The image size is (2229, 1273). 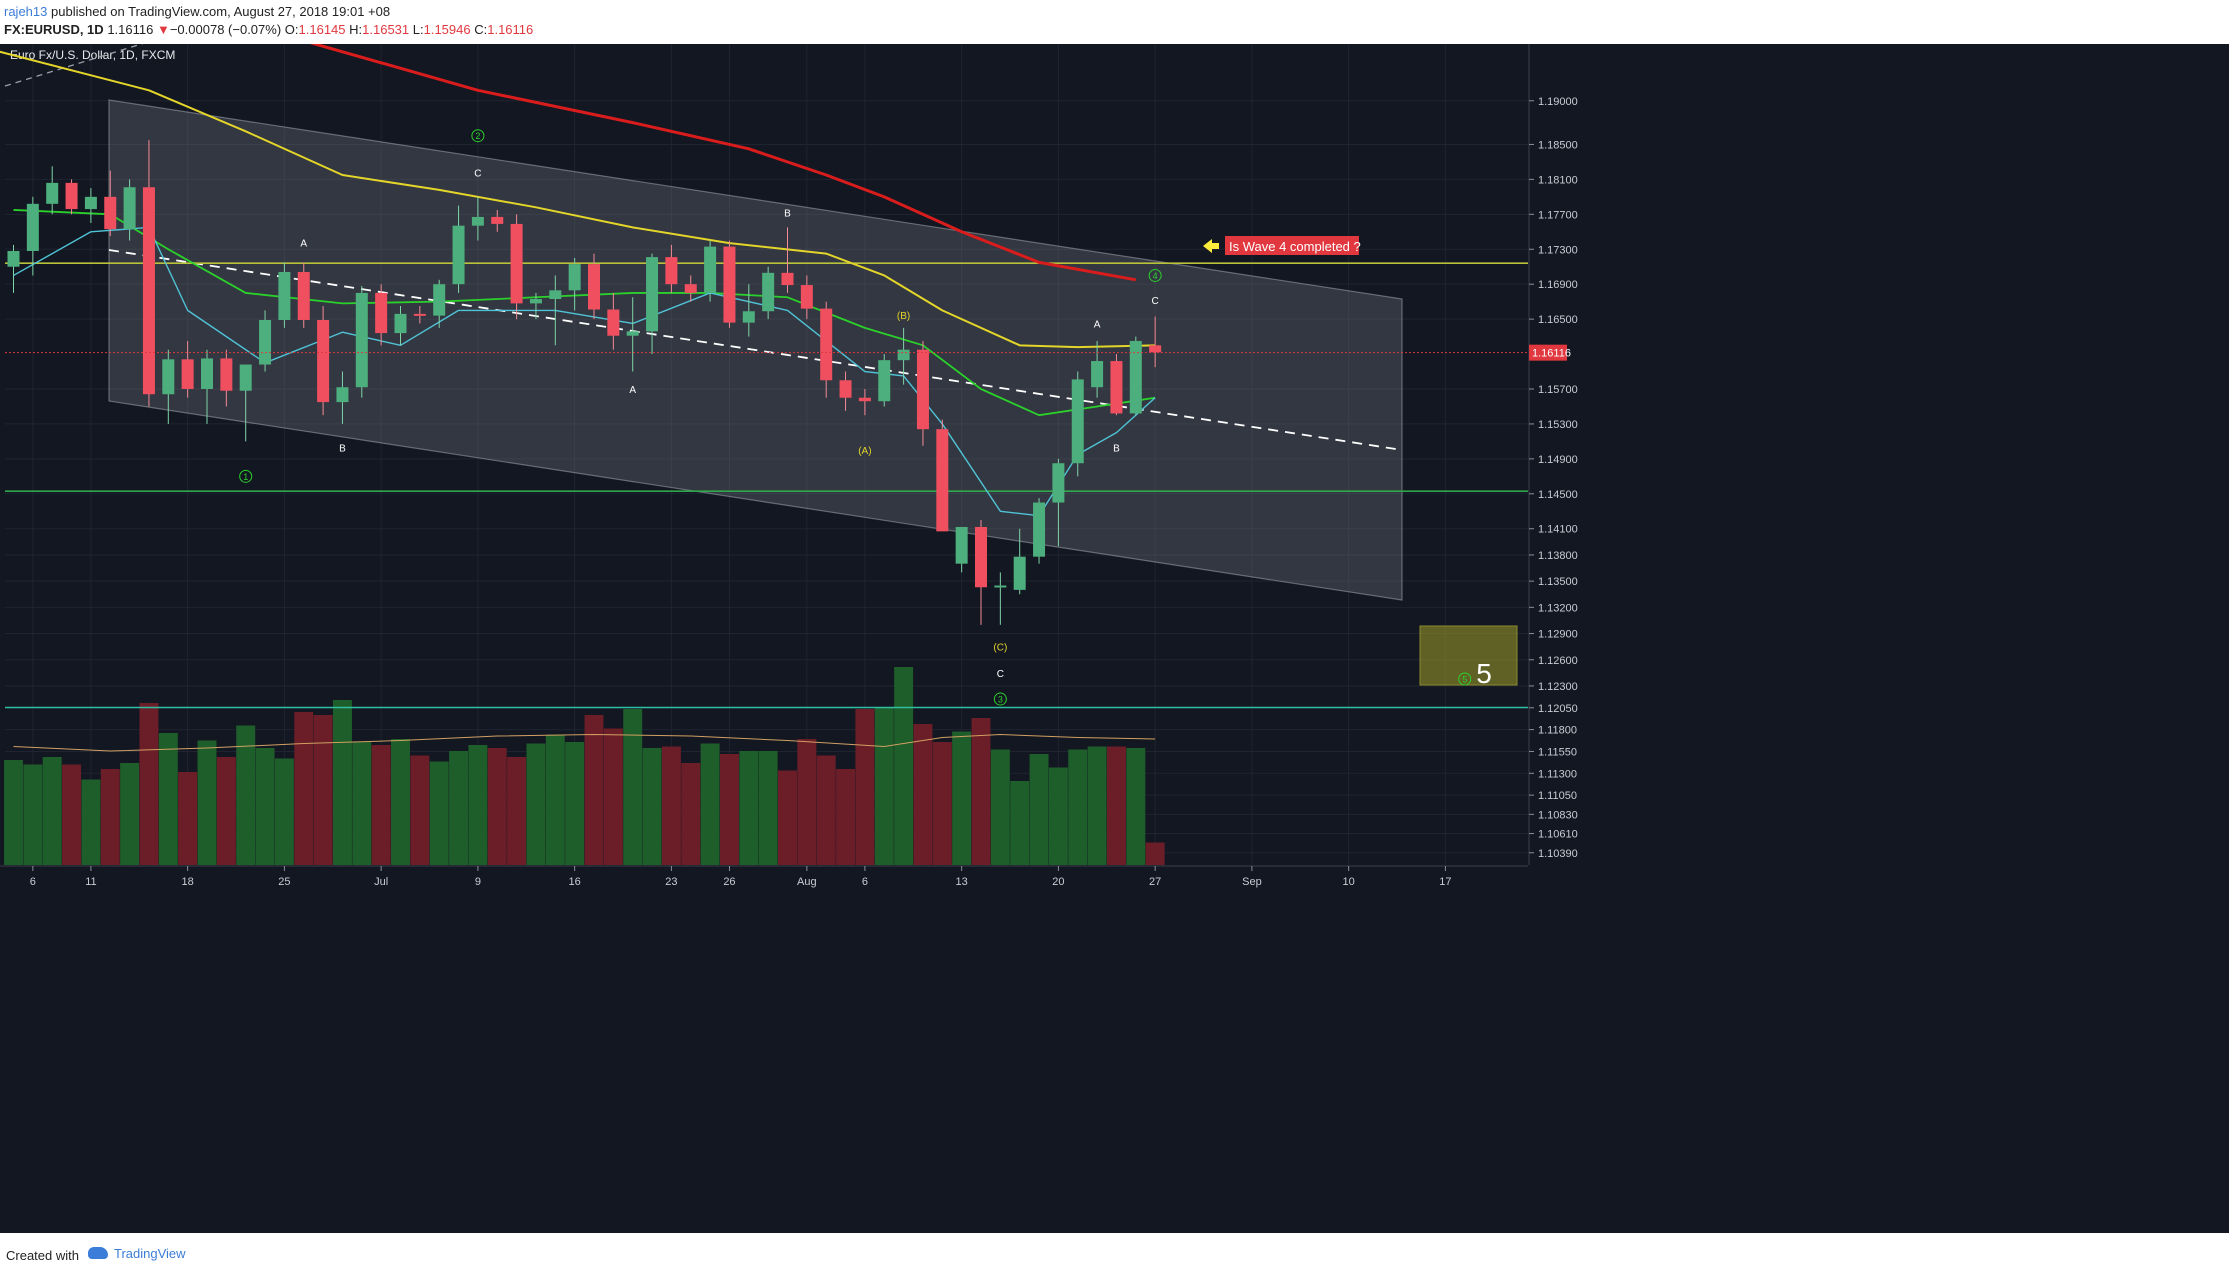 I want to click on x-tick-label: Sep, so click(x=1252, y=882).